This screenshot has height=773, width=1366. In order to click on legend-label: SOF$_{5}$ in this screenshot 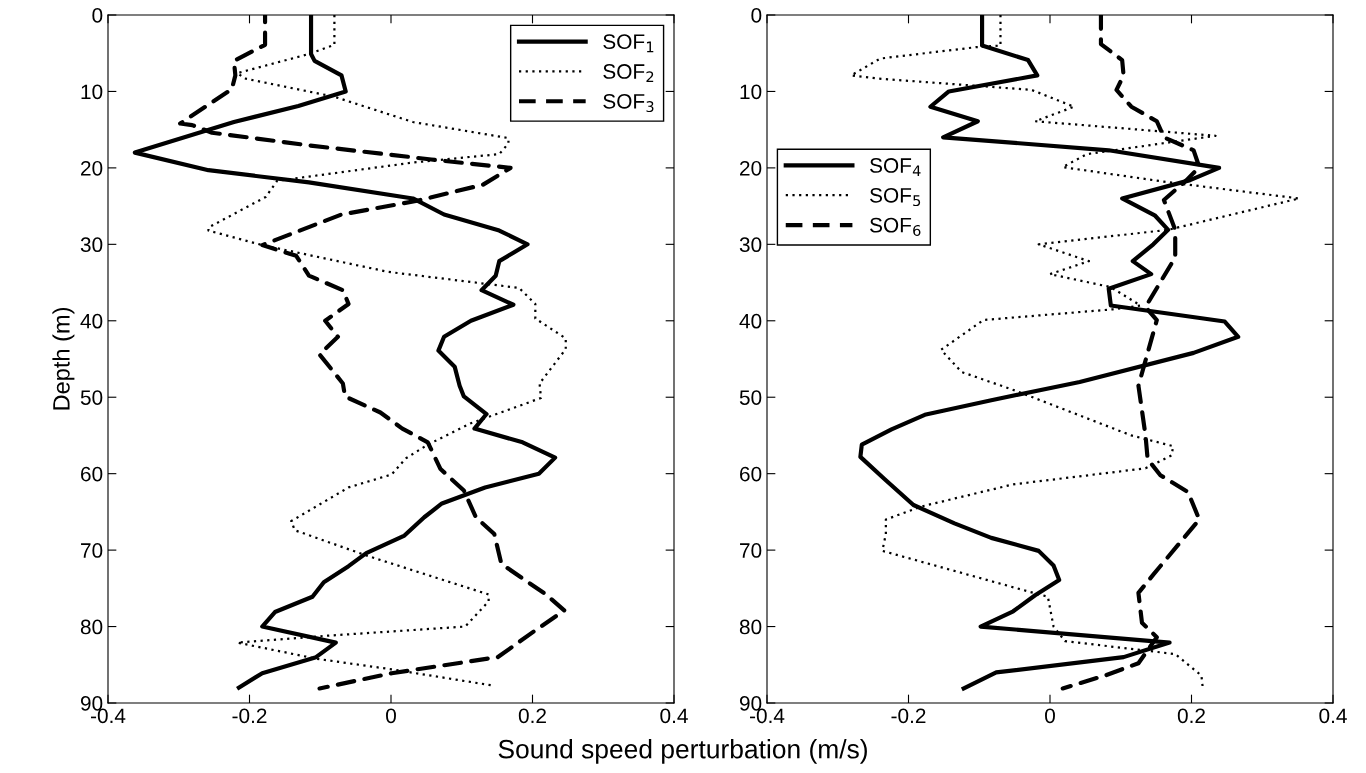, I will do `click(895, 197)`.